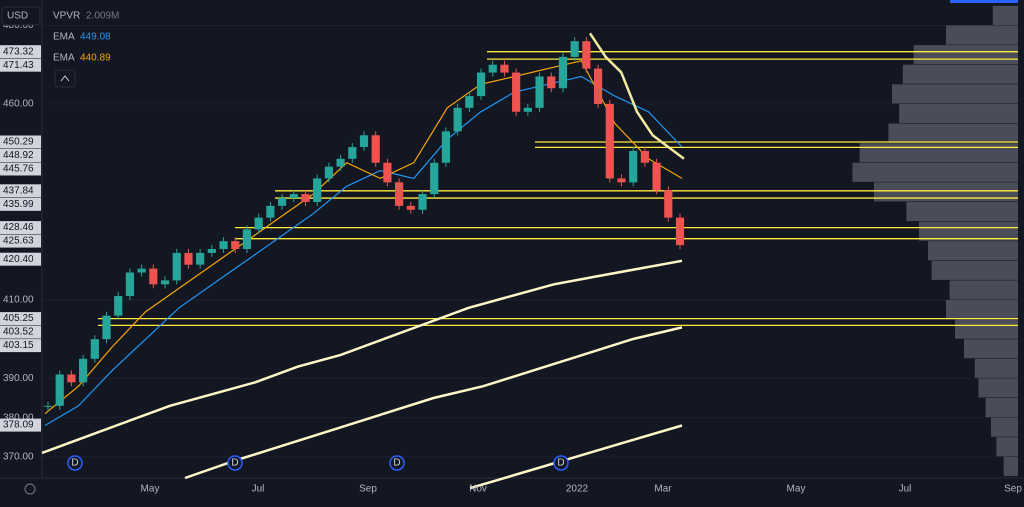 Image resolution: width=1024 pixels, height=507 pixels. I want to click on ema-value: 440.89, so click(95, 58).